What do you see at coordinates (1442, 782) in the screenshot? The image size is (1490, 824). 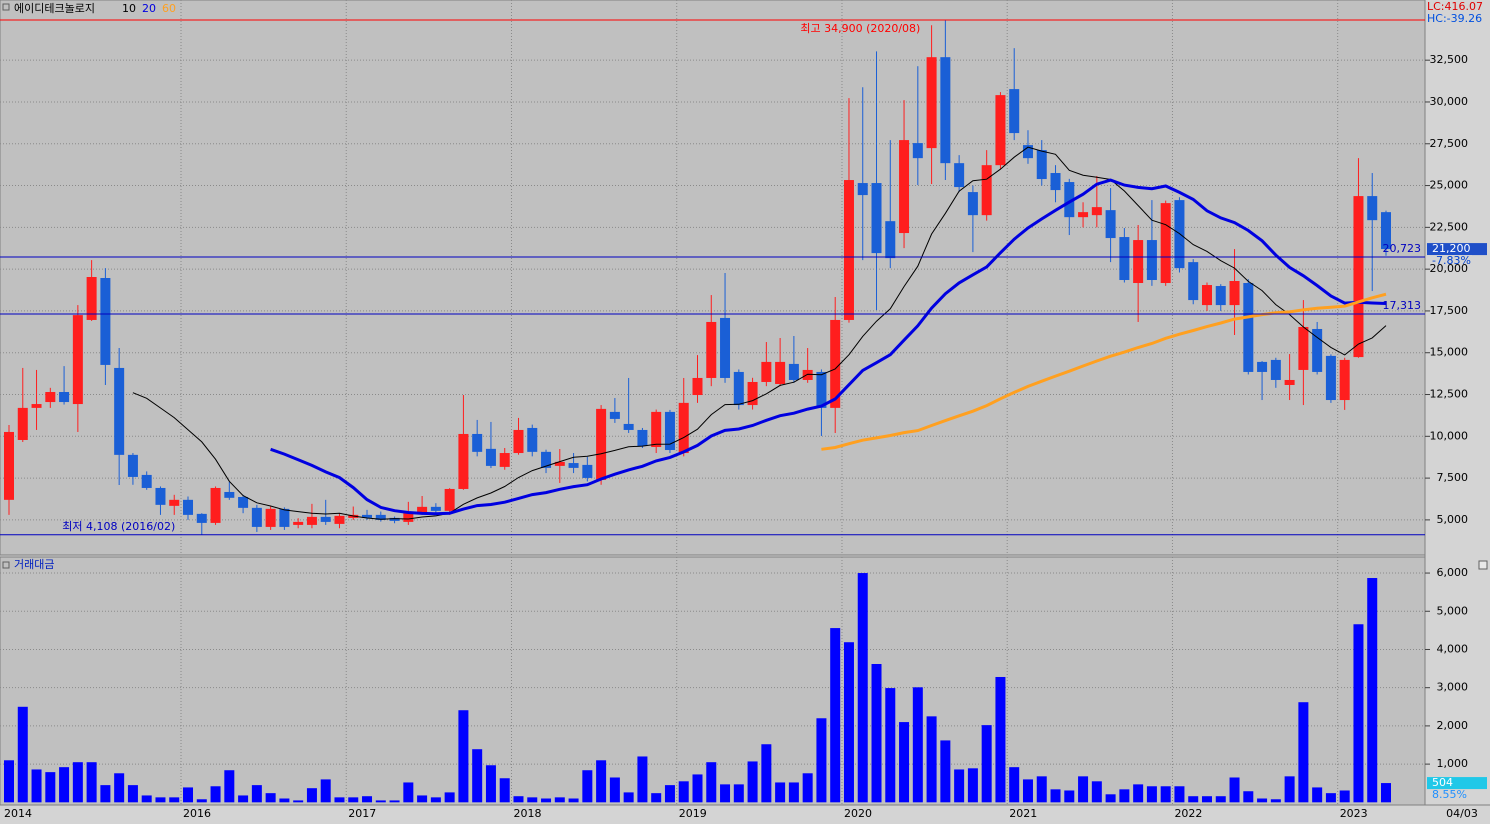 I see `last-volume-label: 504` at bounding box center [1442, 782].